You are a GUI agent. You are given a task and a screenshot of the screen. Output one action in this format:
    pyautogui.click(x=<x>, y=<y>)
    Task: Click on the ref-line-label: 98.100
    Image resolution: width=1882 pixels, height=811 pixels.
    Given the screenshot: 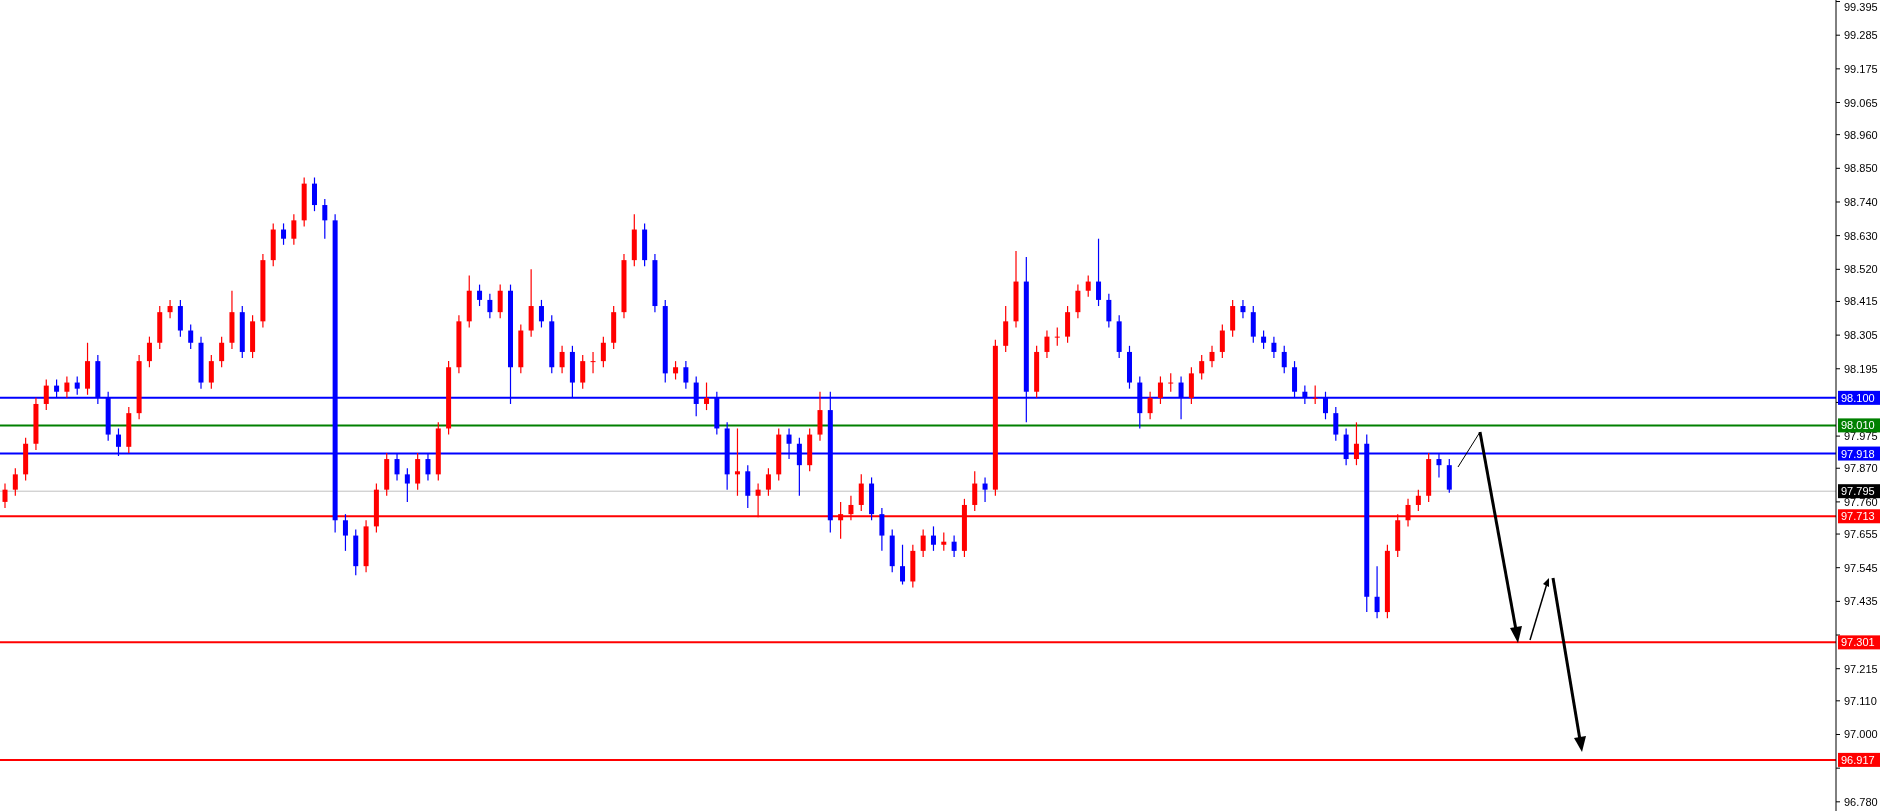 What is the action you would take?
    pyautogui.click(x=1858, y=397)
    